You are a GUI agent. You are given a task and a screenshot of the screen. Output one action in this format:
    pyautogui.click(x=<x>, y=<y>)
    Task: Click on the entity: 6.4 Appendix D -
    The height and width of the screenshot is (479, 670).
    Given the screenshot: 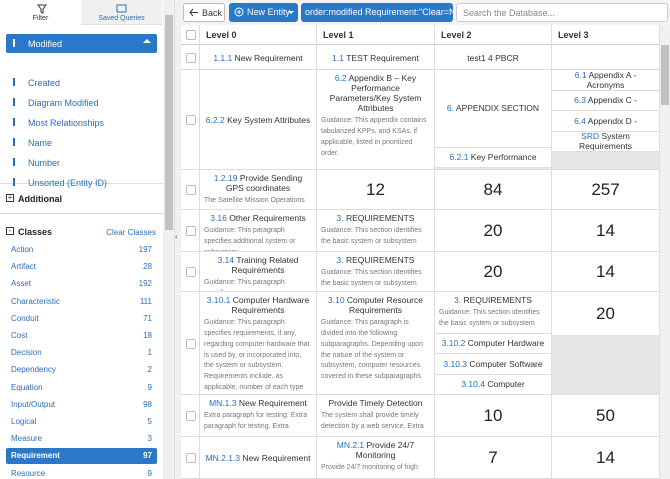 What is the action you would take?
    pyautogui.click(x=605, y=121)
    